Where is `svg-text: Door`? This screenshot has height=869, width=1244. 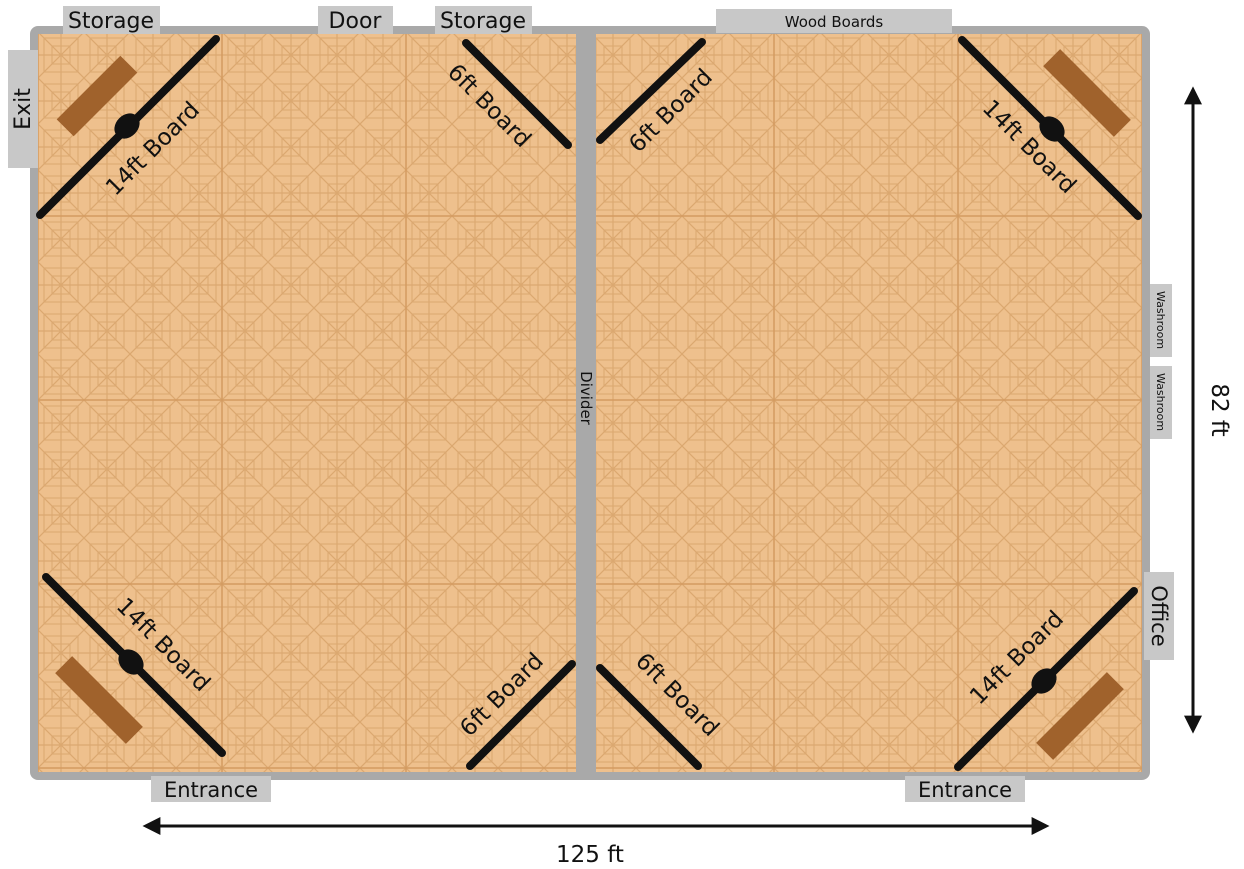
svg-text: Door is located at coordinates (356, 21).